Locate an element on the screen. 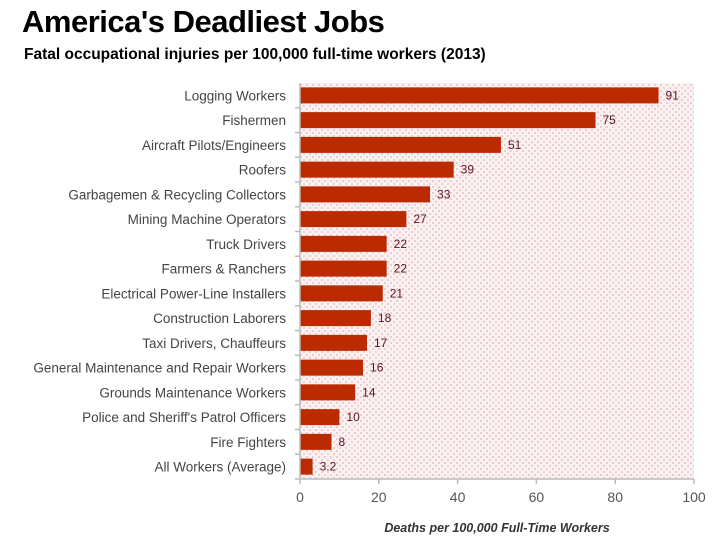 The width and height of the screenshot is (721, 546). category-label: Fishermen is located at coordinates (254, 120).